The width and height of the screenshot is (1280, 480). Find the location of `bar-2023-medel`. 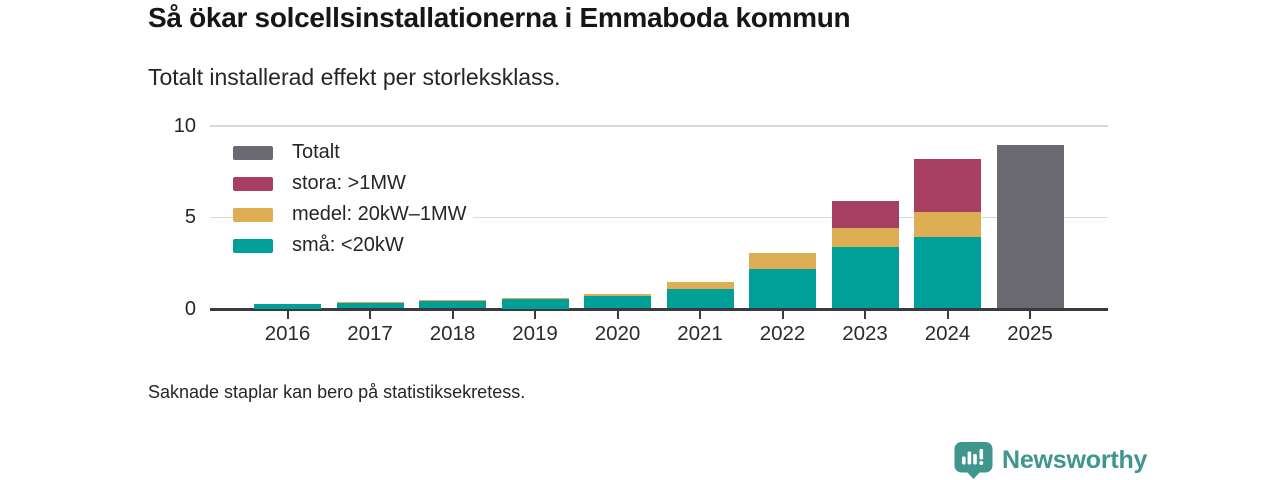

bar-2023-medel is located at coordinates (865, 238).